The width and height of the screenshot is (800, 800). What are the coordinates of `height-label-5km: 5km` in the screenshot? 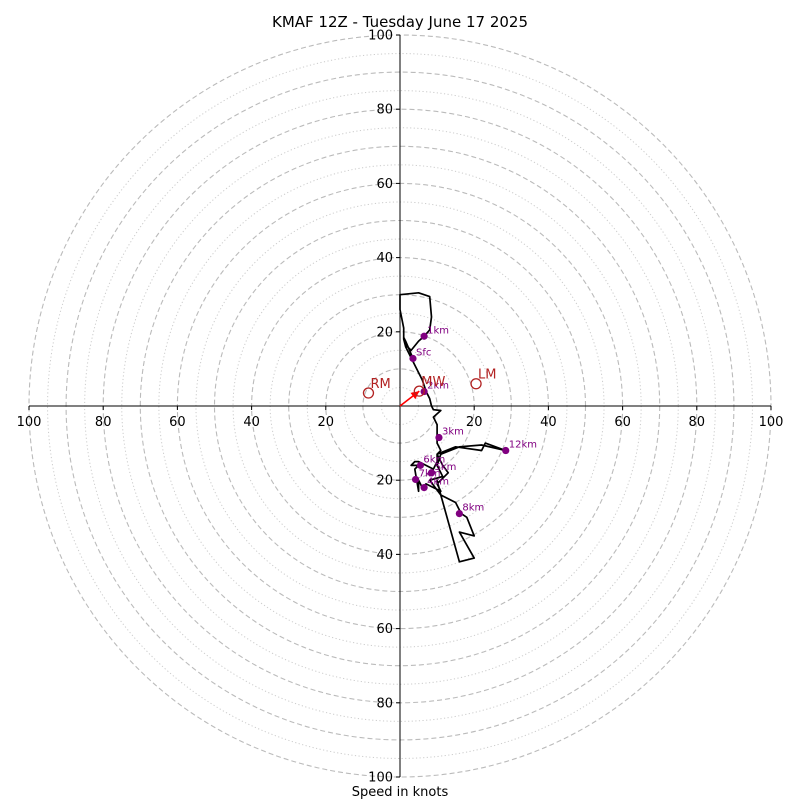 It's located at (446, 467).